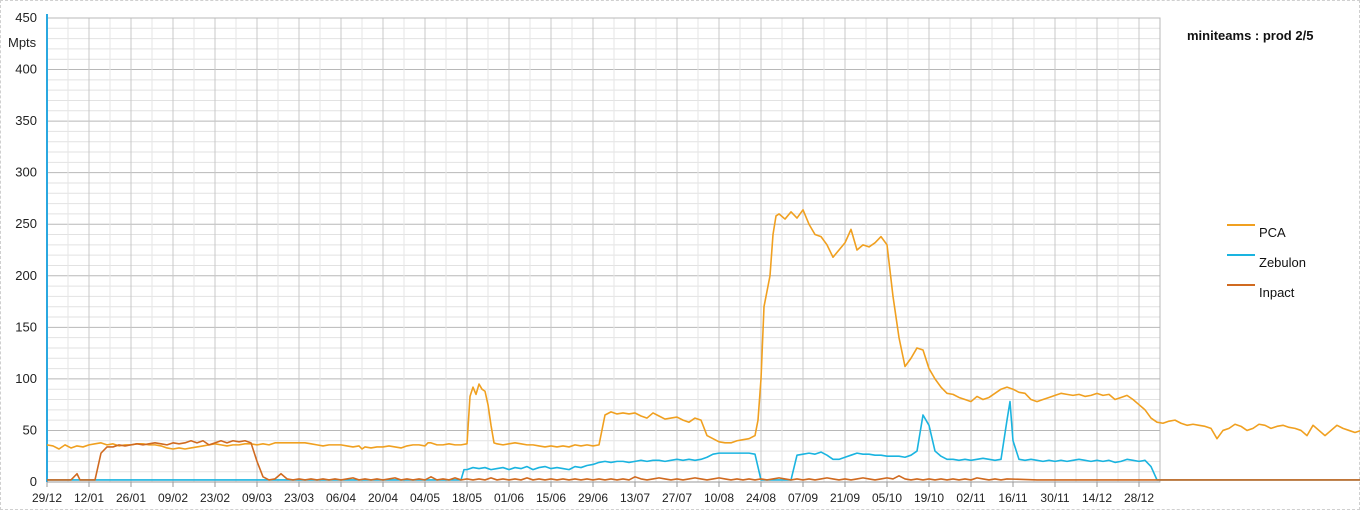 The image size is (1360, 510). Describe the element at coordinates (1250, 35) in the screenshot. I see `chart-title: miniteams : prod 2/5` at that location.